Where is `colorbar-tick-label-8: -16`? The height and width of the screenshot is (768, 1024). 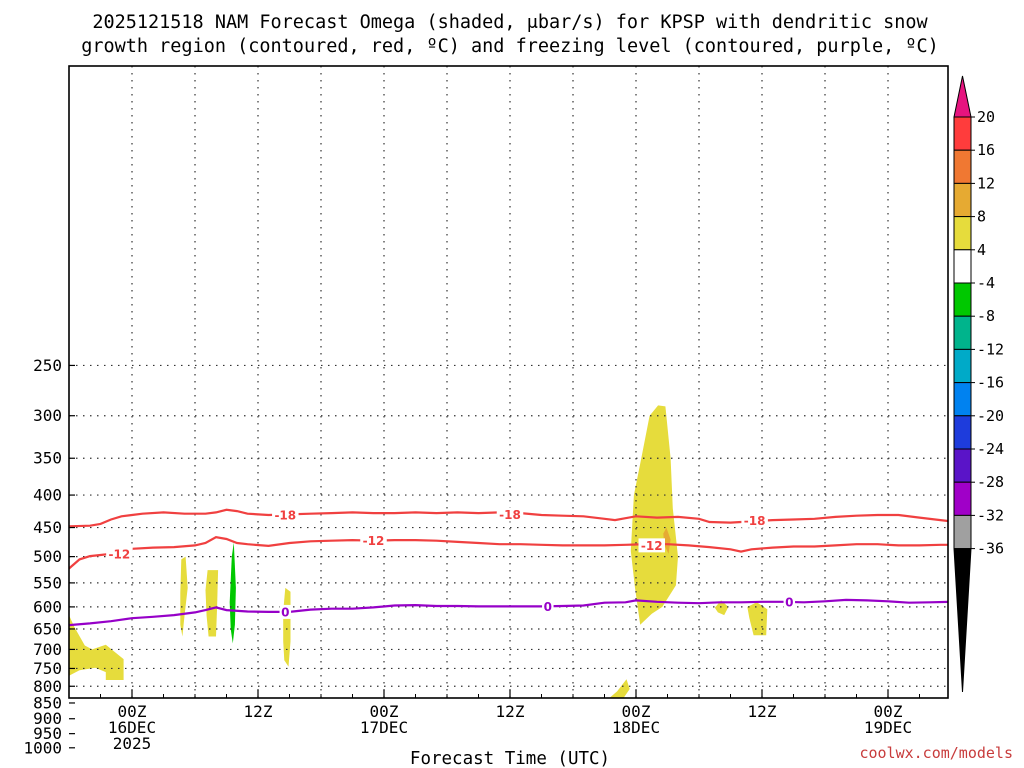
colorbar-tick-label-8: -16 is located at coordinates (990, 383).